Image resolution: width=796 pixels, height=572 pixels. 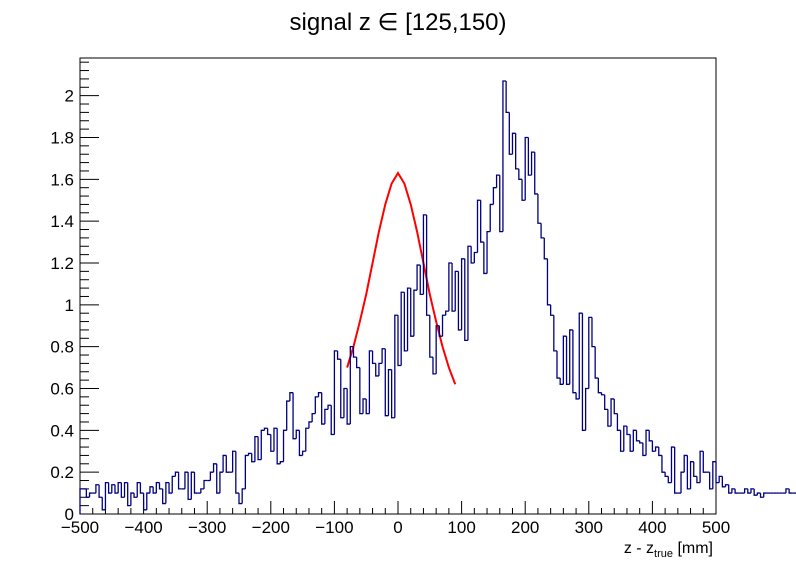 I want to click on x-tick-label: −300, so click(x=207, y=527).